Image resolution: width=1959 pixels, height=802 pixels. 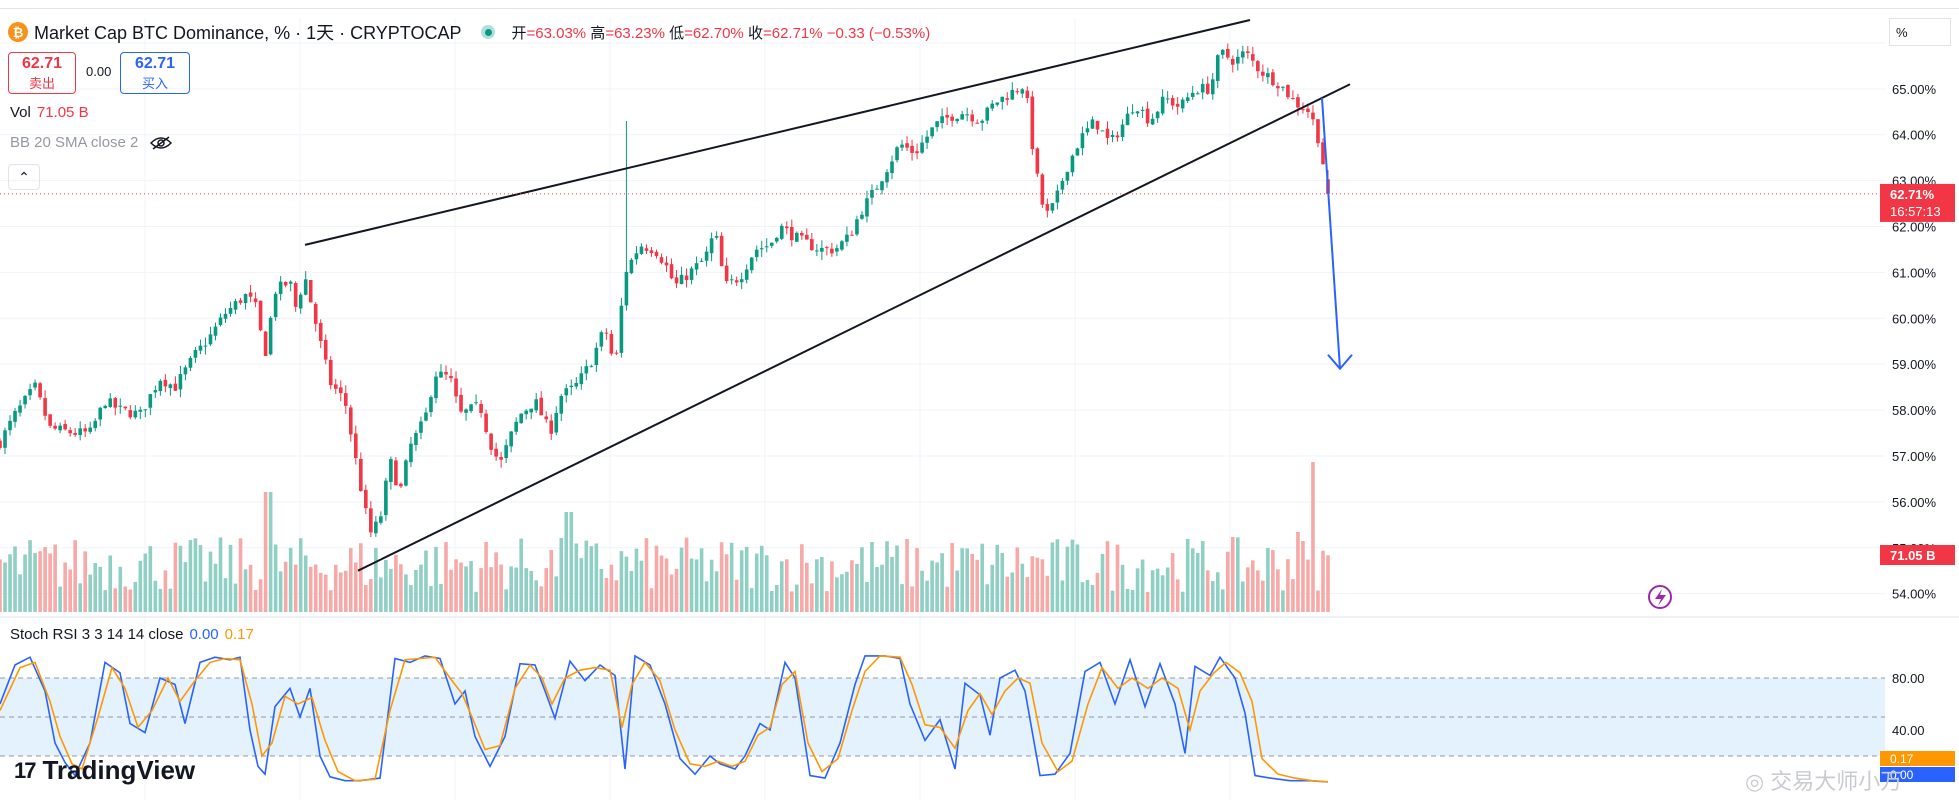 What do you see at coordinates (1331, 233) in the screenshot?
I see `arrow-line` at bounding box center [1331, 233].